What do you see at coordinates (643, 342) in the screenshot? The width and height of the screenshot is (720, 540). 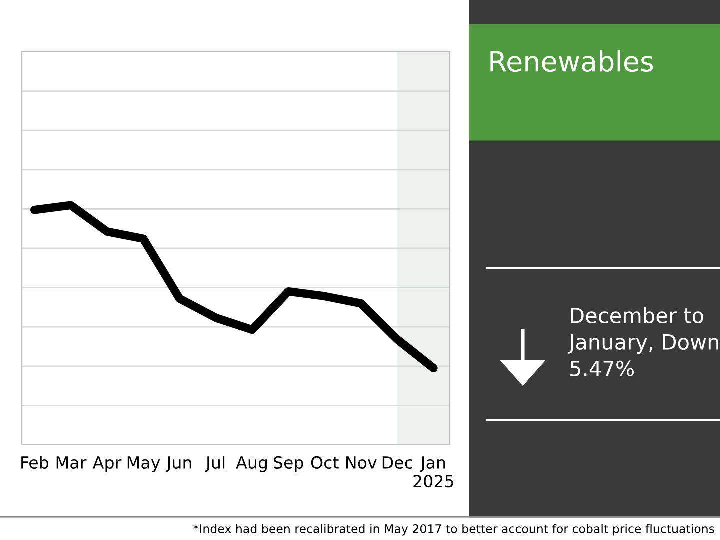 I see `text: December to January, Down 5.47%` at bounding box center [643, 342].